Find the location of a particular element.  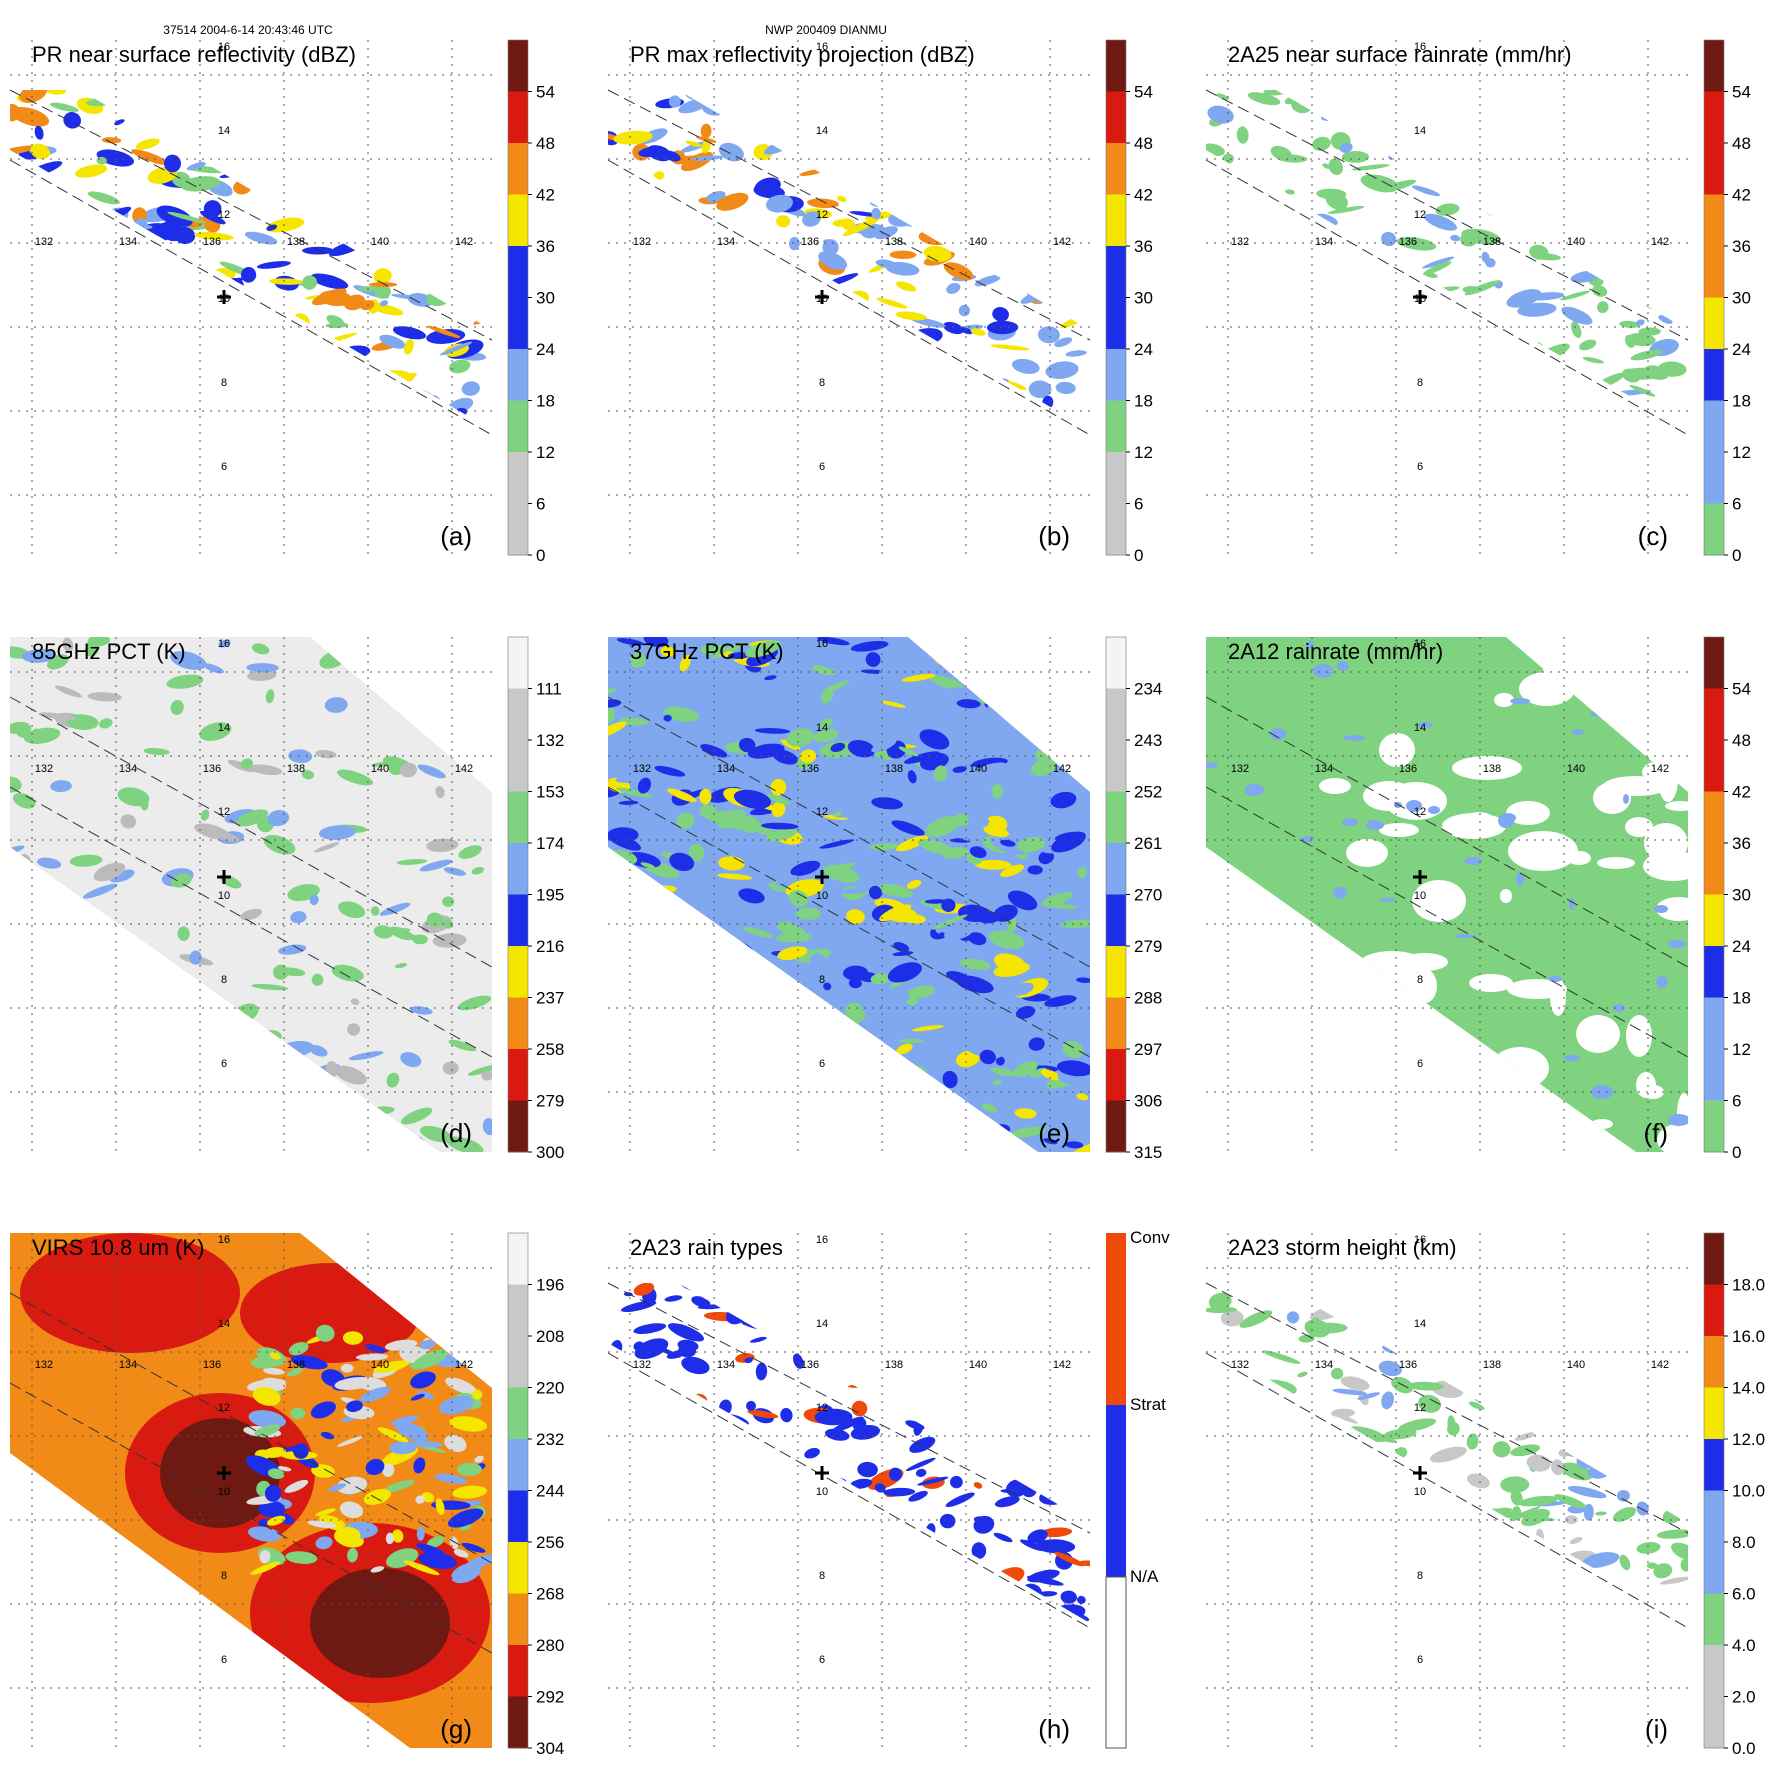

colorbar-tick-label: 48 is located at coordinates (545, 143).